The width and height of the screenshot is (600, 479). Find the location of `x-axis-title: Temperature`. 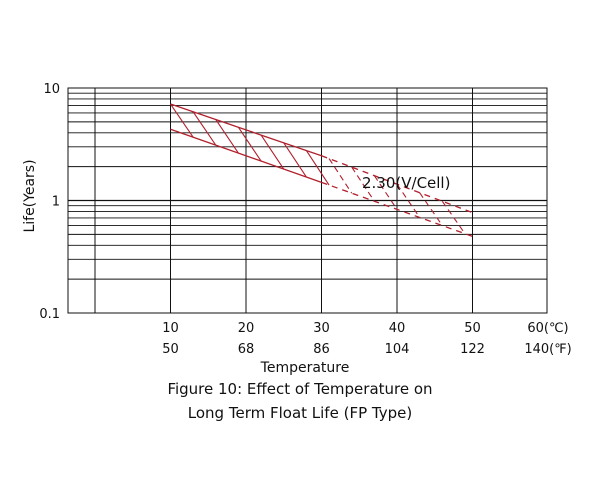

x-axis-title: Temperature is located at coordinates (305, 368).